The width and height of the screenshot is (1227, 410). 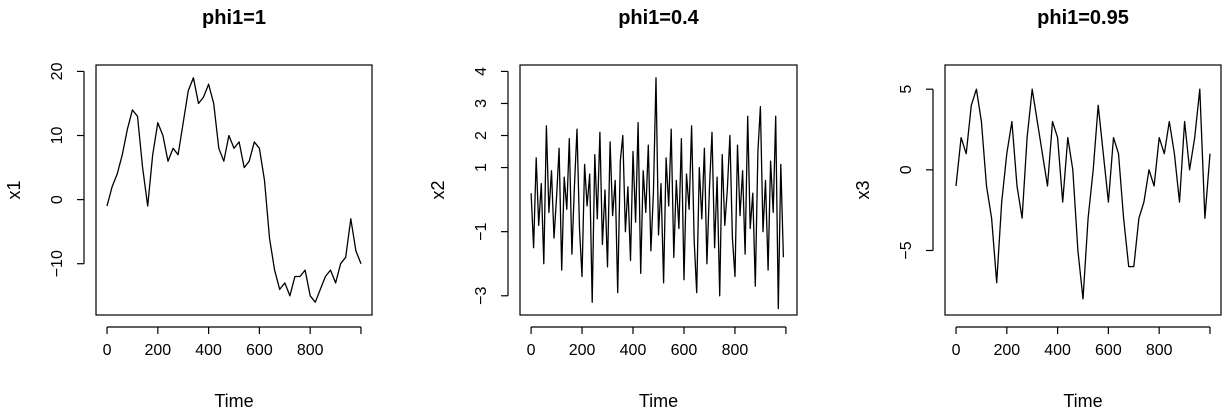 I want to click on y-tick-label: 4, so click(x=481, y=71).